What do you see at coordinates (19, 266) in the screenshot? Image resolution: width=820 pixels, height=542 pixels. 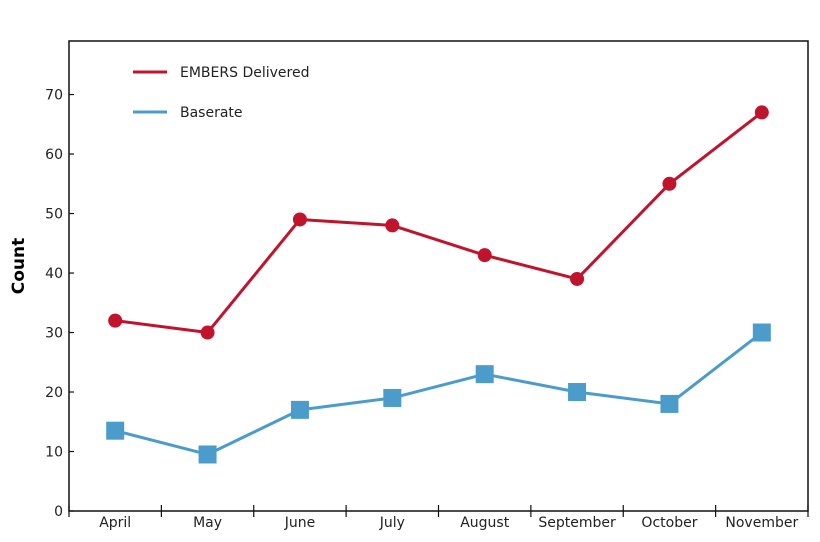 I see `y-axis-title: Count` at bounding box center [19, 266].